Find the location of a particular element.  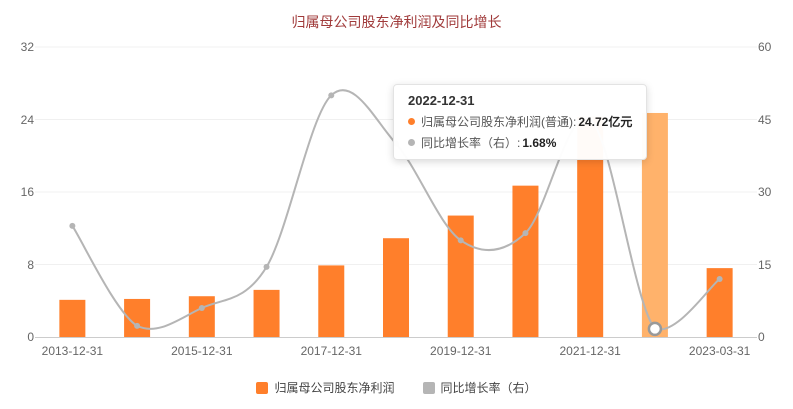

tooltip-row-growth: 同比增长率（右）: 1.68% is located at coordinates (520, 142).